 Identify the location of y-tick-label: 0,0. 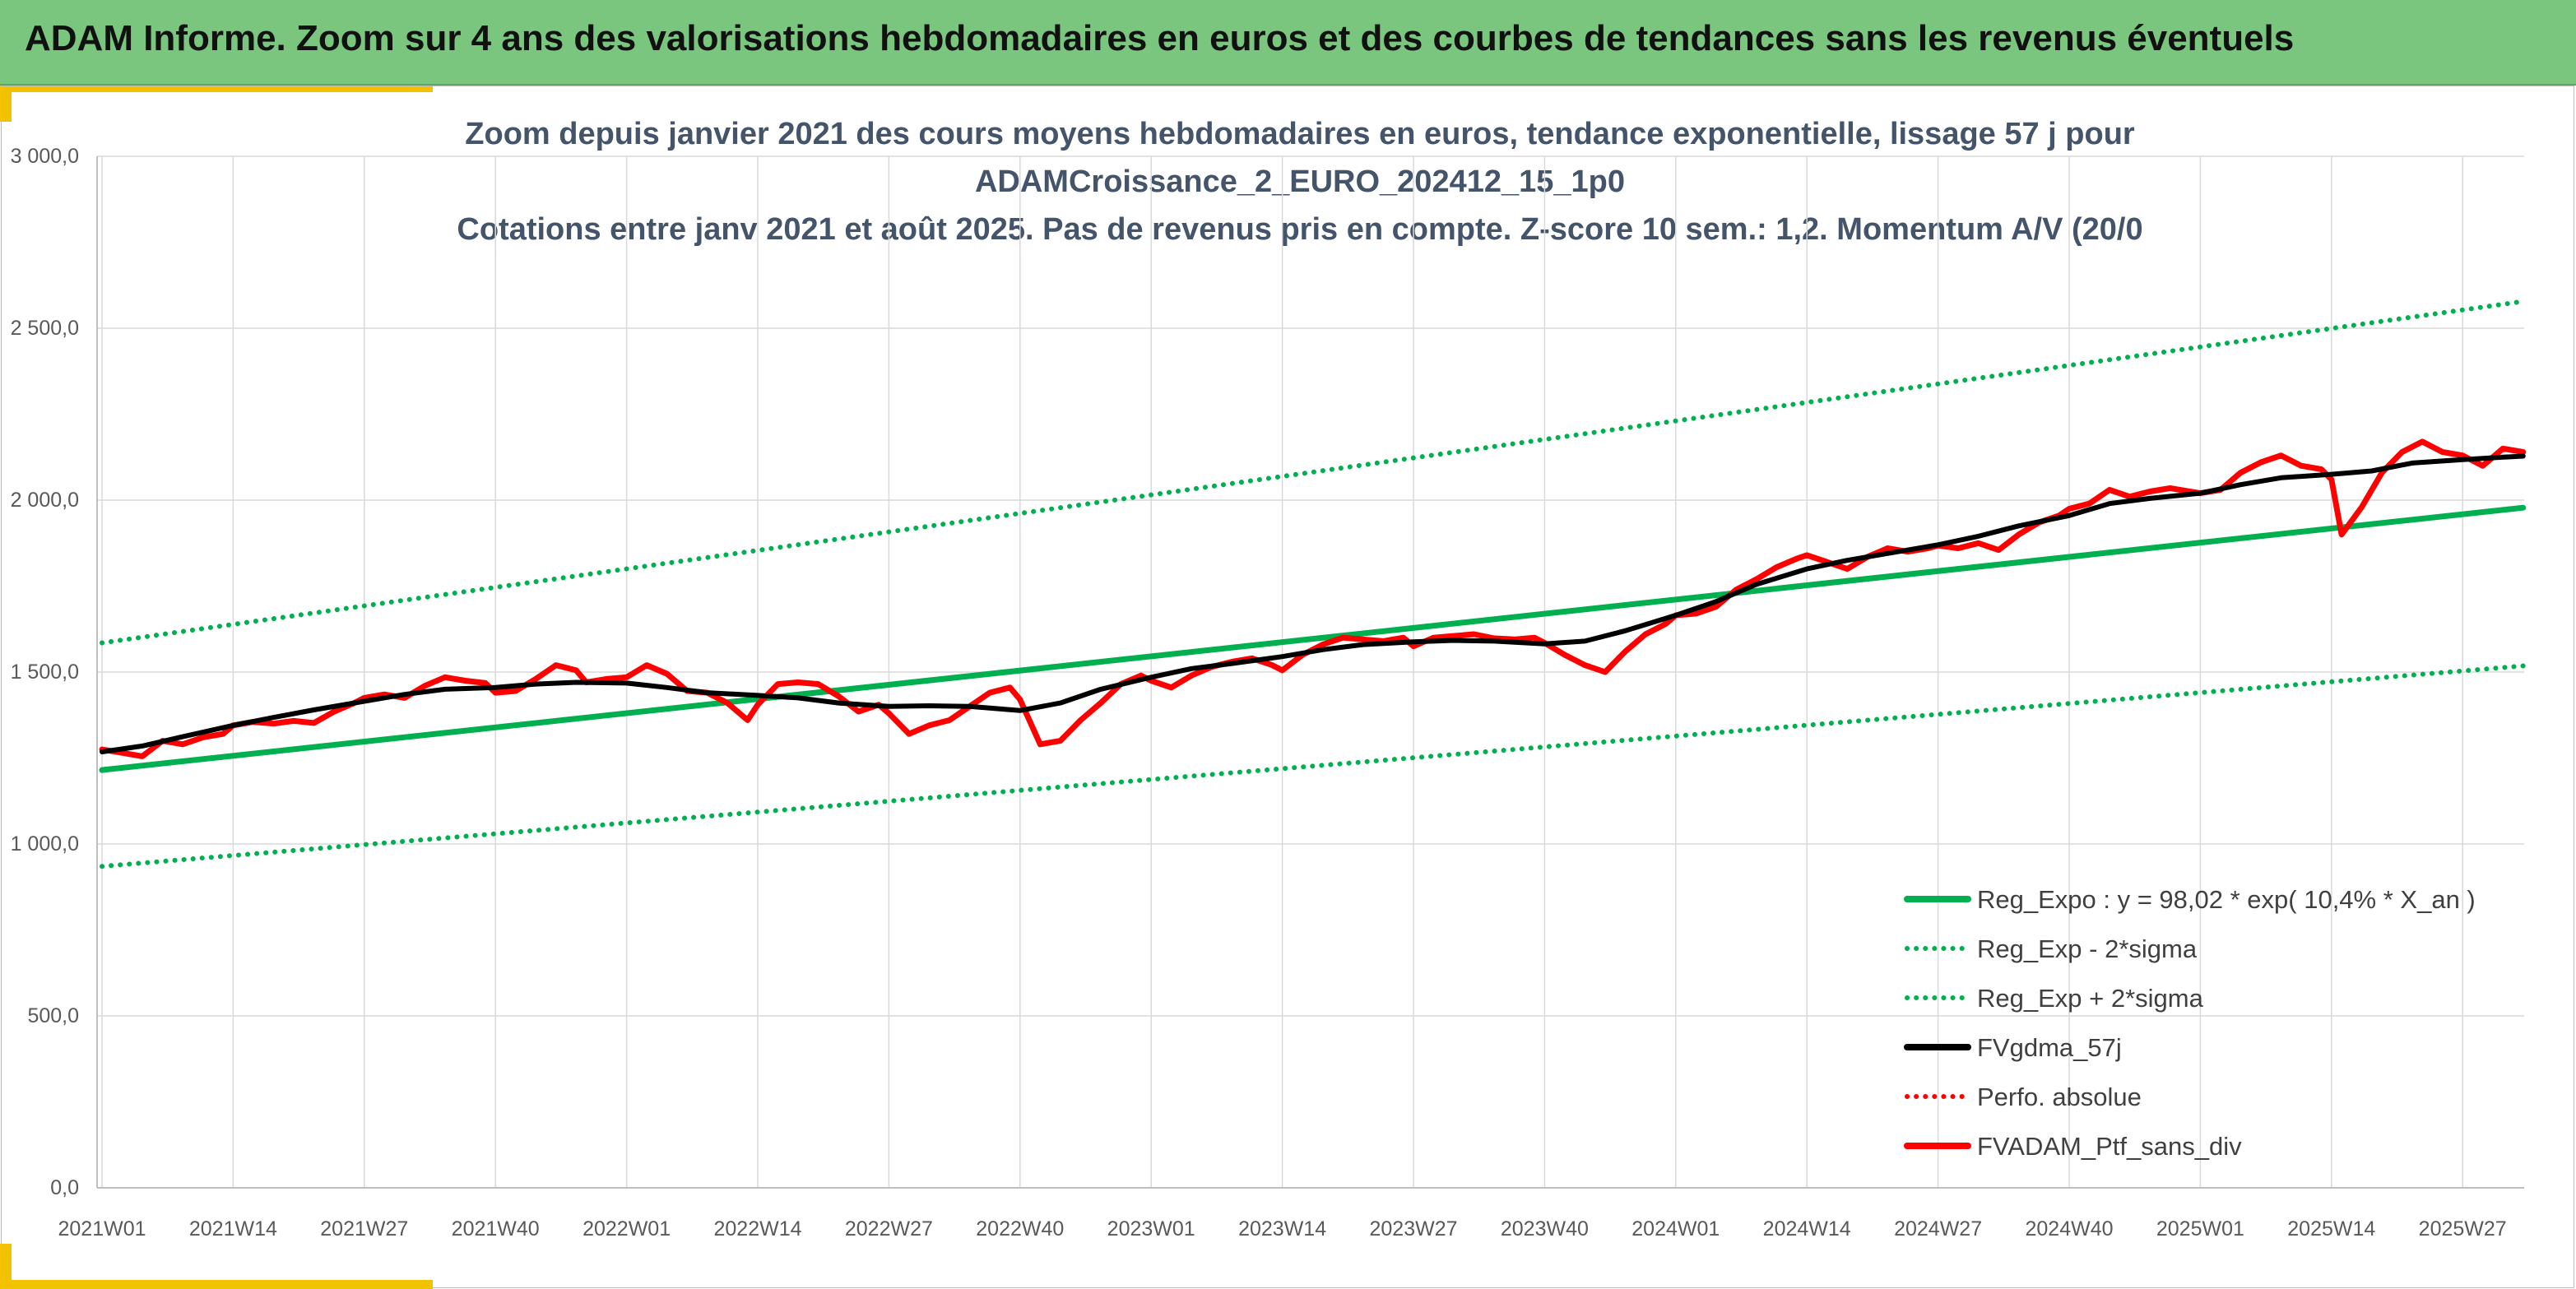
(64, 1187).